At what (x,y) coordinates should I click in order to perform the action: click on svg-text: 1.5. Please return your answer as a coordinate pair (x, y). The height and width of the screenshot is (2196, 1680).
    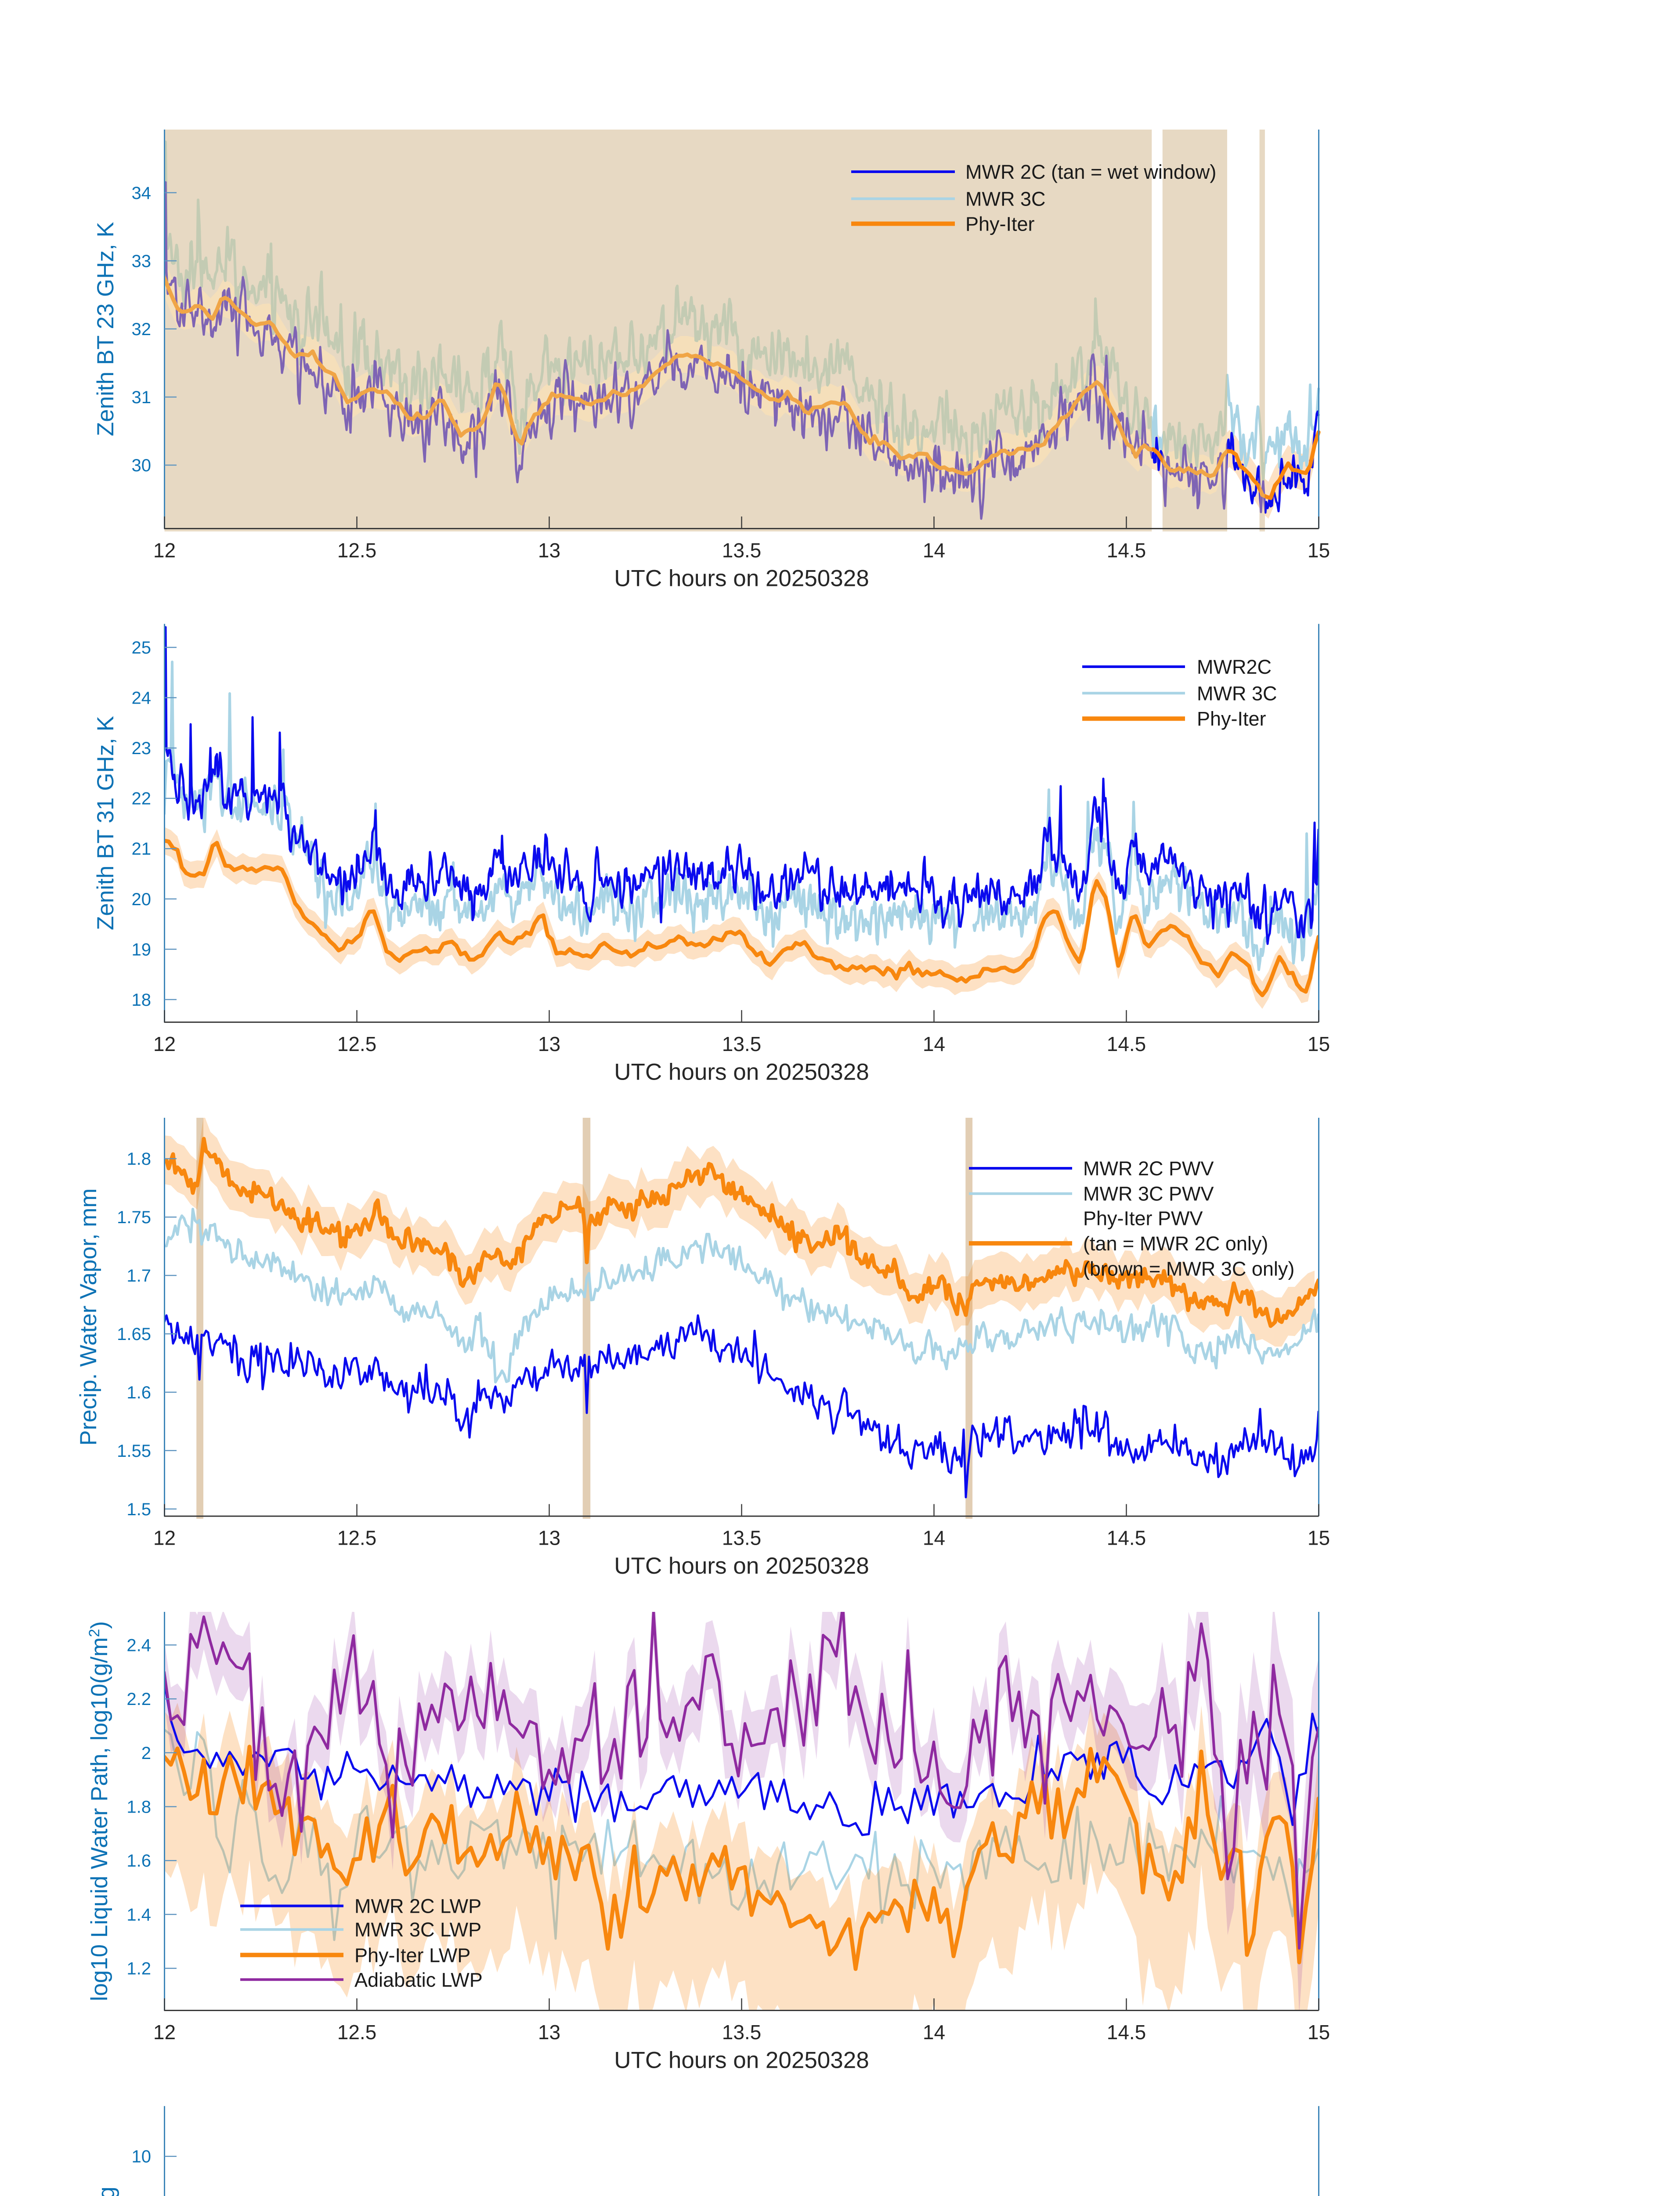
    Looking at the image, I should click on (138, 1509).